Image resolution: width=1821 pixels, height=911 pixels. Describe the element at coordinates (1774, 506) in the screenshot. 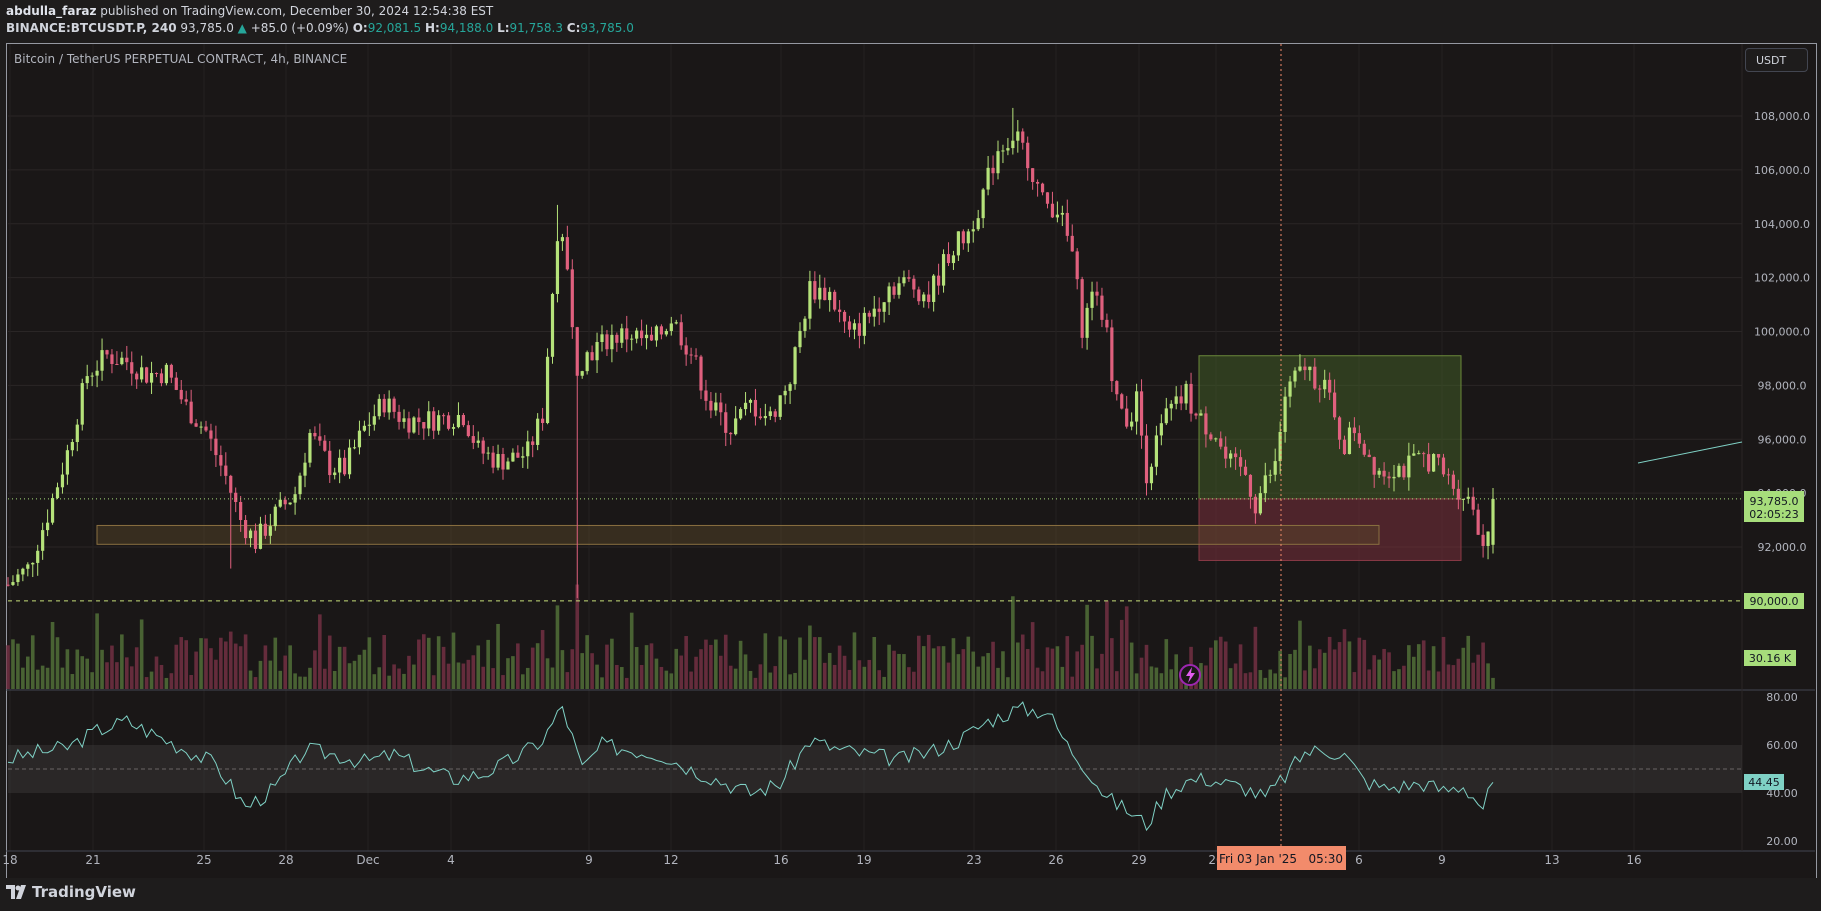

I see `last-price-label: 93,785.0 02:05:23` at that location.